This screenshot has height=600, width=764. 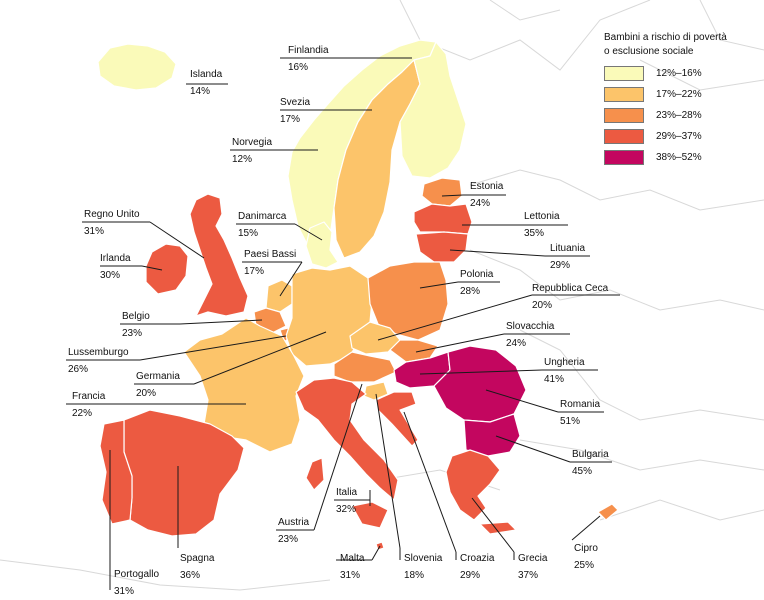 I want to click on country-name: Austria, so click(x=294, y=522).